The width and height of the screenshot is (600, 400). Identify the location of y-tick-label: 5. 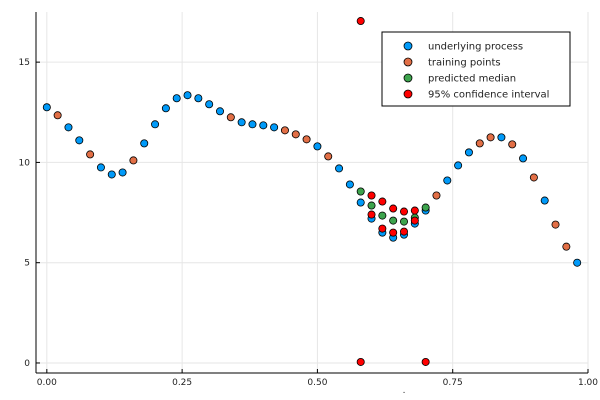
(27, 264).